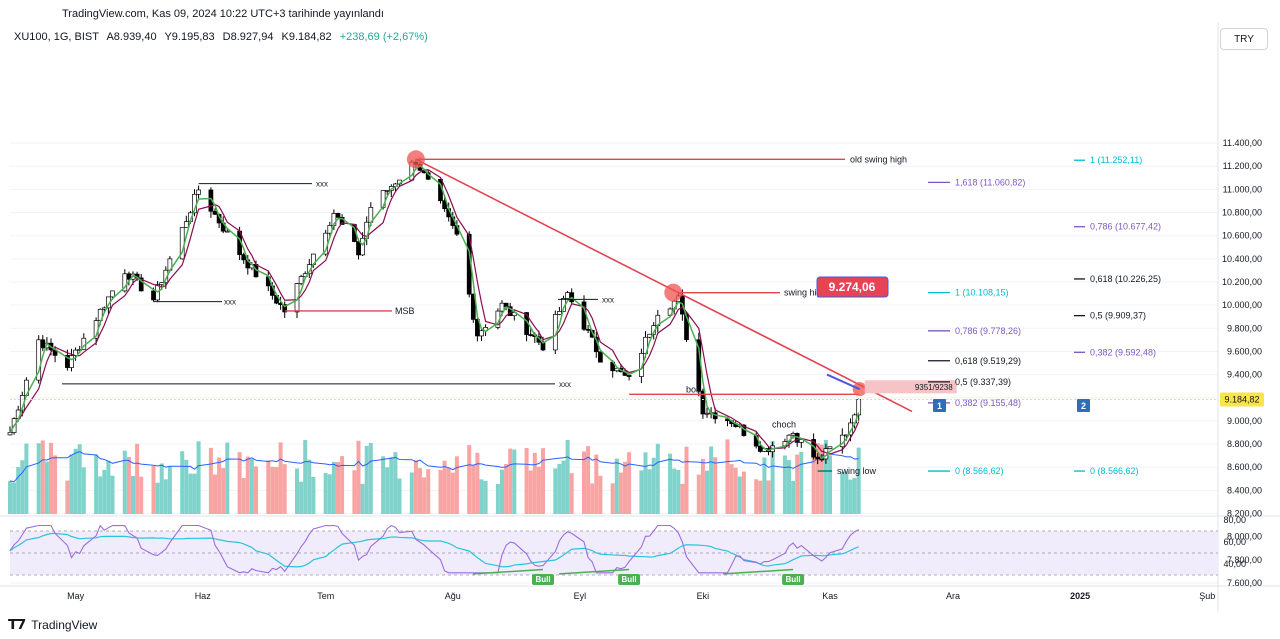 The image size is (1280, 639). I want to click on fib2-label: 0,786 (10.677,42), so click(1125, 227).